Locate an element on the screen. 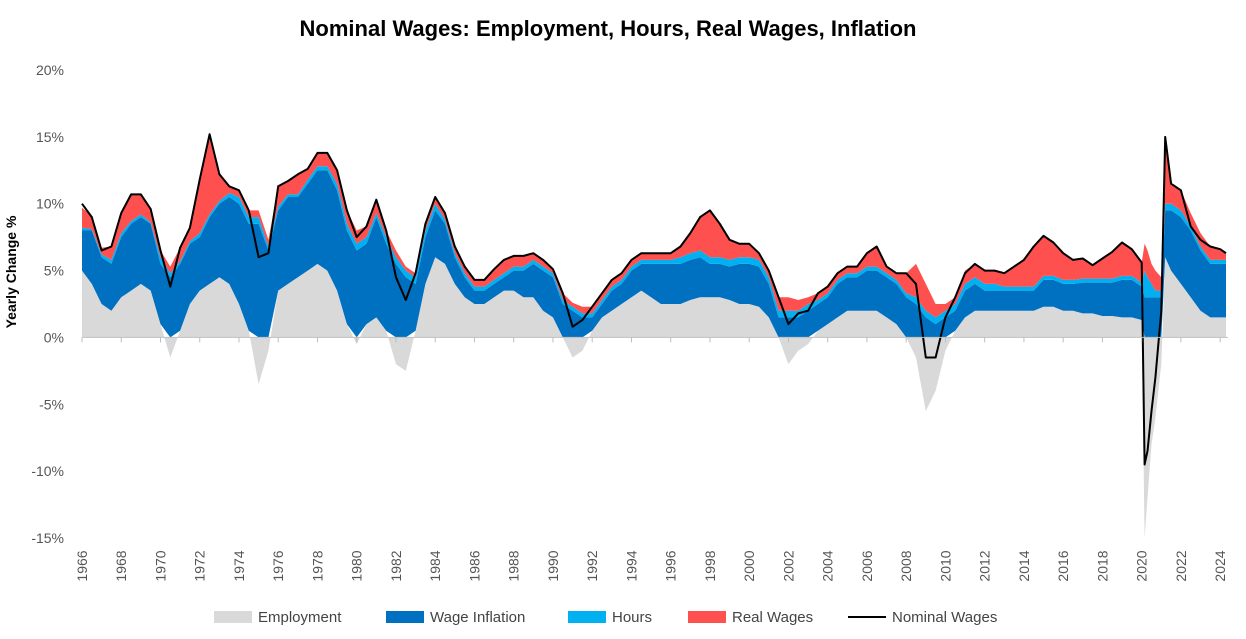 This screenshot has width=1246, height=639. y-tick-label: -5% is located at coordinates (51, 404).